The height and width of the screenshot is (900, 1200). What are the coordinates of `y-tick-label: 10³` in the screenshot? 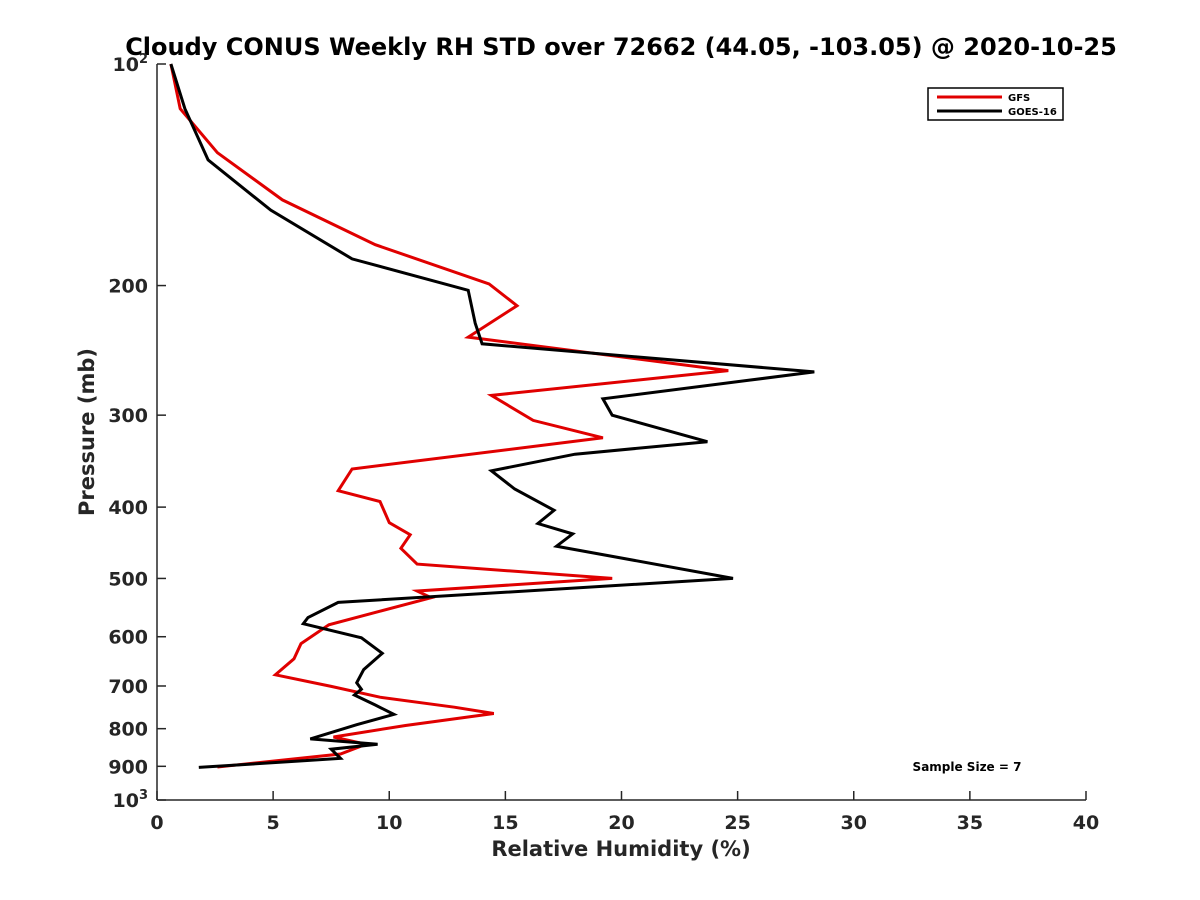 It's located at (131, 800).